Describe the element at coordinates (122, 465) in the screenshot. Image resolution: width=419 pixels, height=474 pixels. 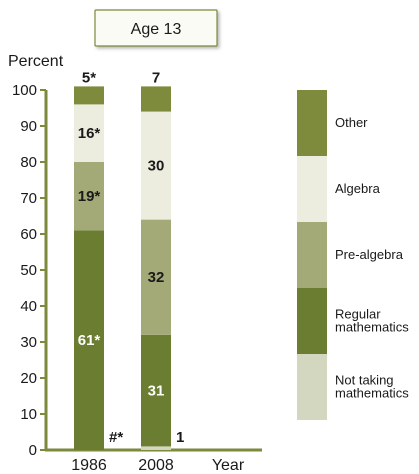
I see `x-tick-labels: 1986 2008` at that location.